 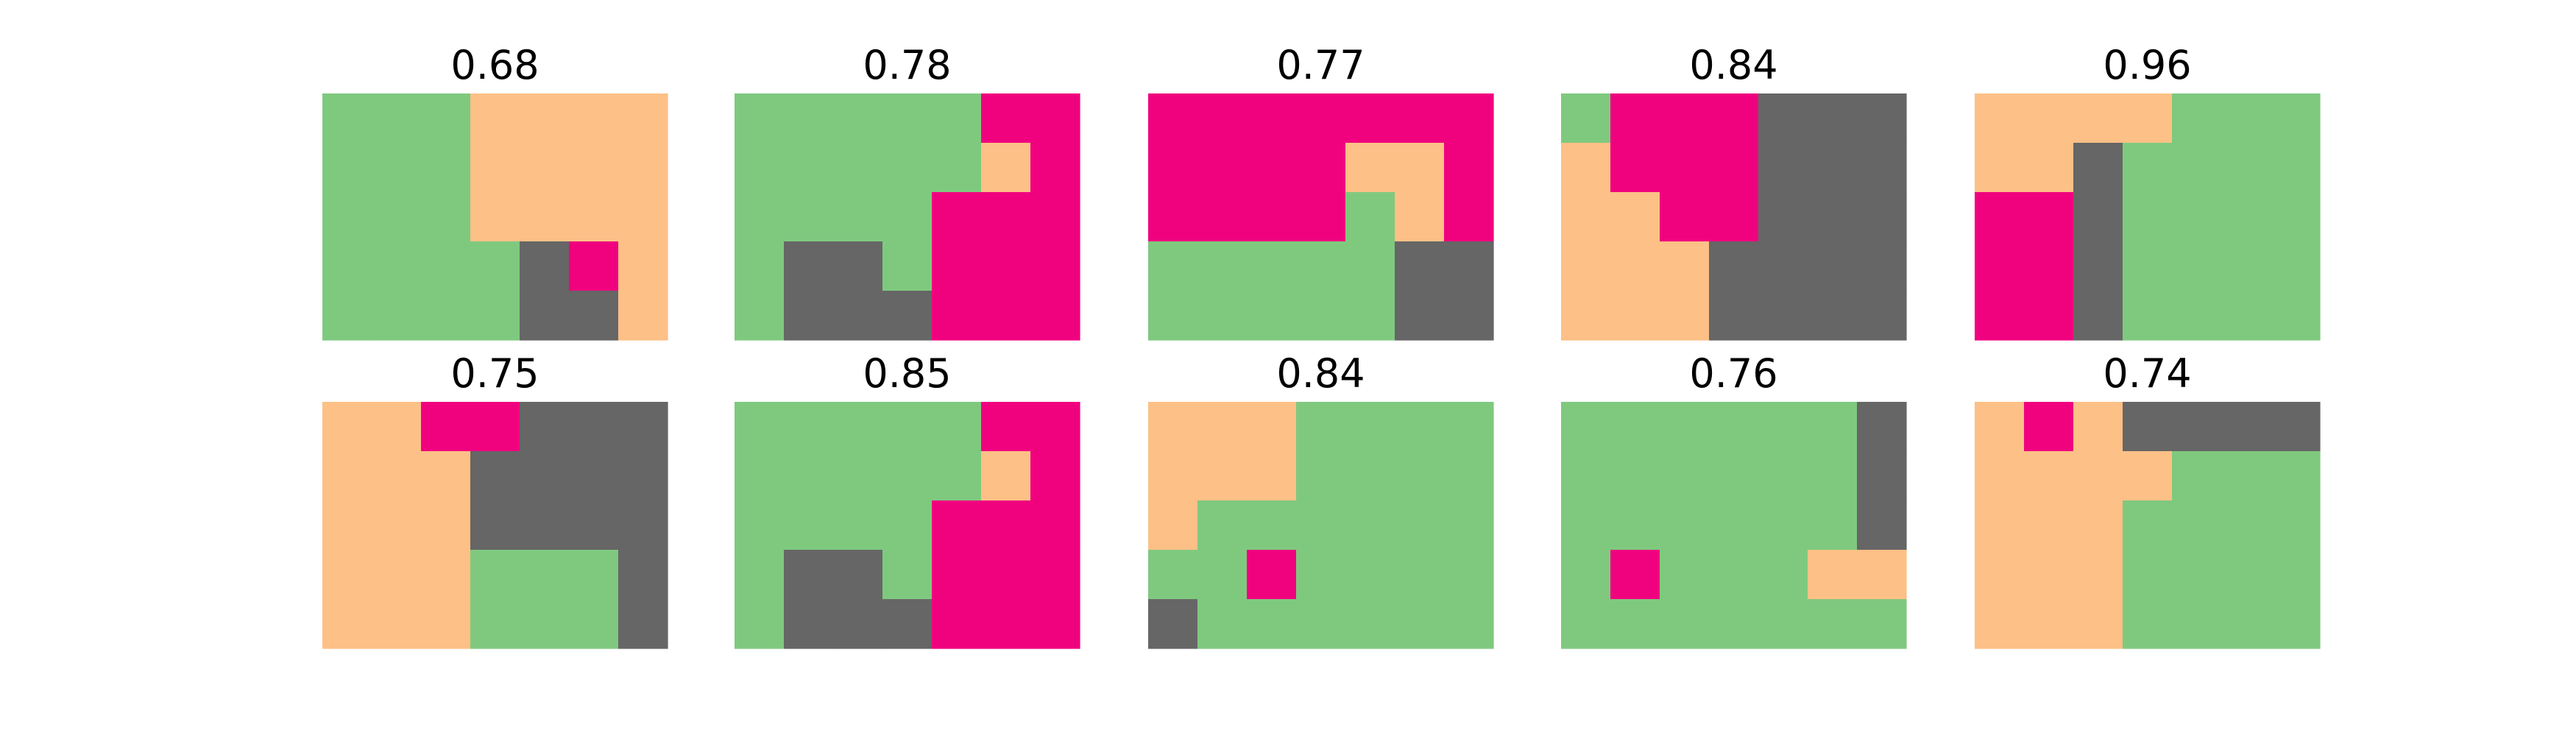 What do you see at coordinates (494, 65) in the screenshot?
I see `panel-title: 0.68` at bounding box center [494, 65].